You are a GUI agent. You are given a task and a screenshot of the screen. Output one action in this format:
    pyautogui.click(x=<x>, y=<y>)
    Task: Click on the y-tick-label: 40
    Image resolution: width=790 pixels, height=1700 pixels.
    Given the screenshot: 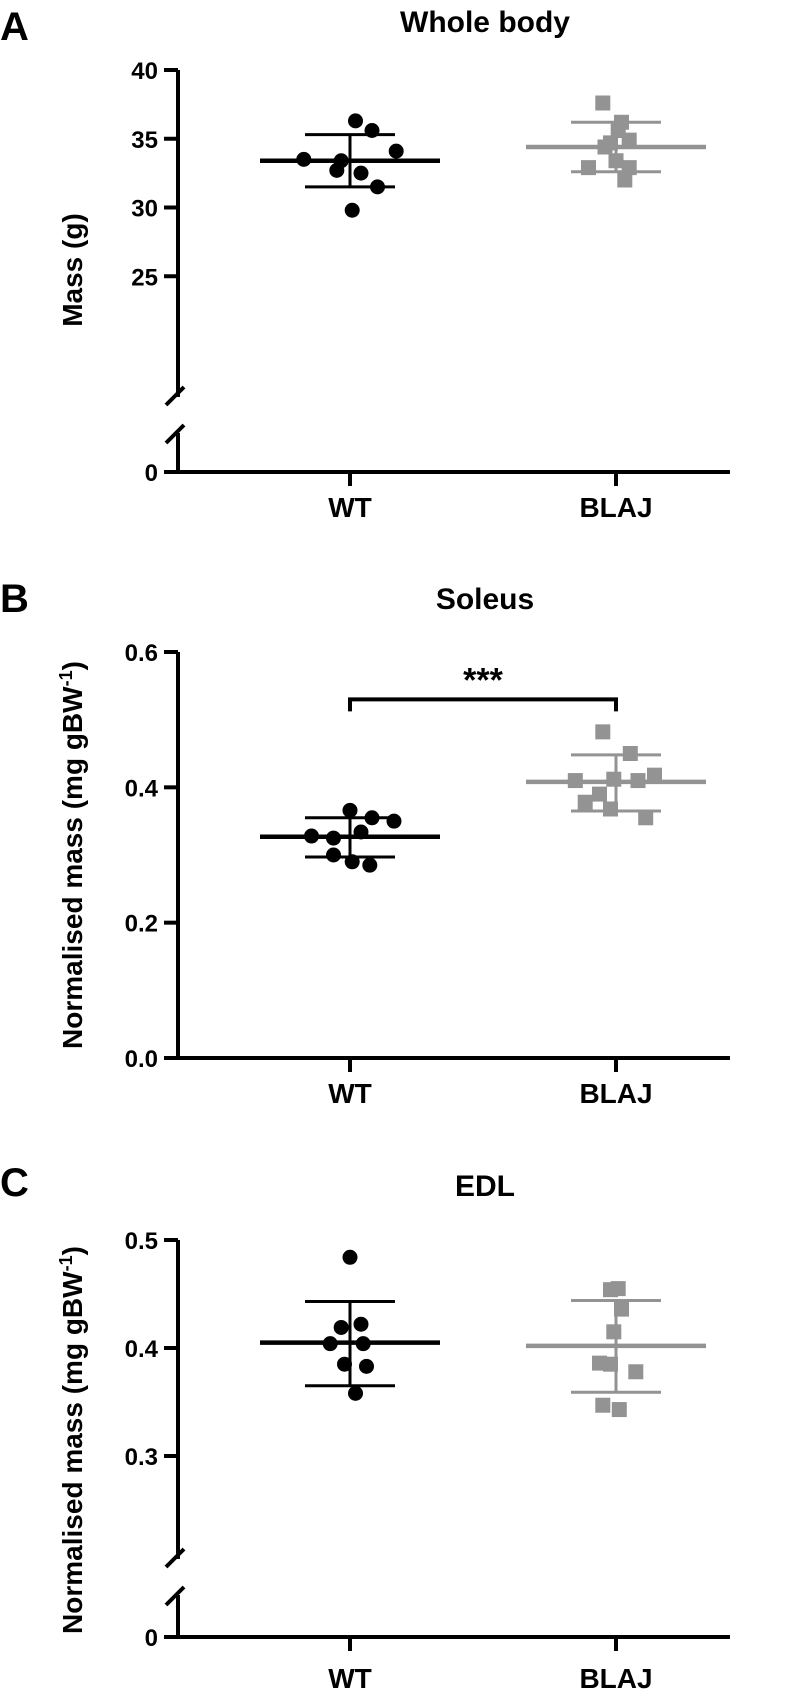 What is the action you would take?
    pyautogui.click(x=144, y=71)
    